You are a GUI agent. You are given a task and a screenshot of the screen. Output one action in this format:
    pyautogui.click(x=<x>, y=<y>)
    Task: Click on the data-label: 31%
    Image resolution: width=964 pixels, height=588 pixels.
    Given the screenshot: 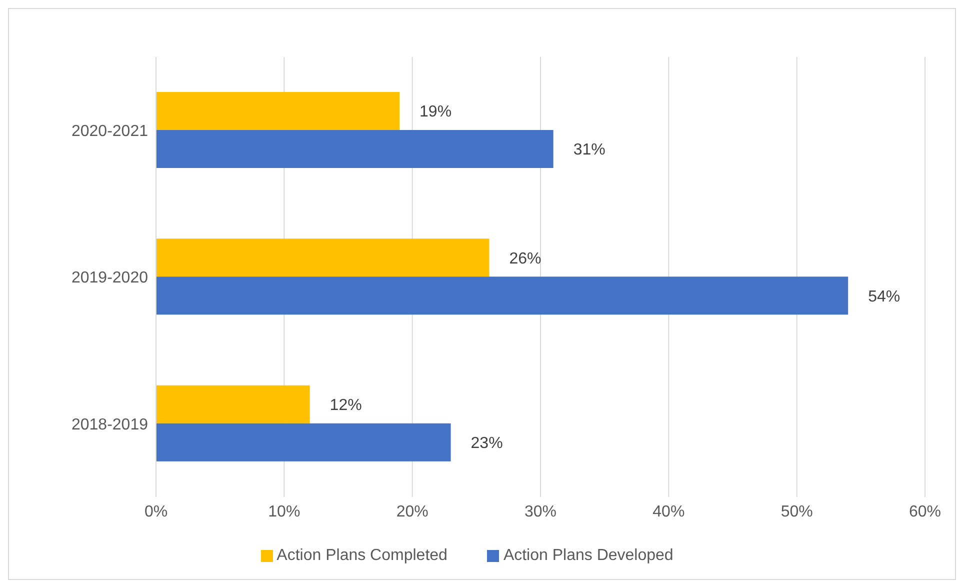 What is the action you would take?
    pyautogui.click(x=589, y=150)
    